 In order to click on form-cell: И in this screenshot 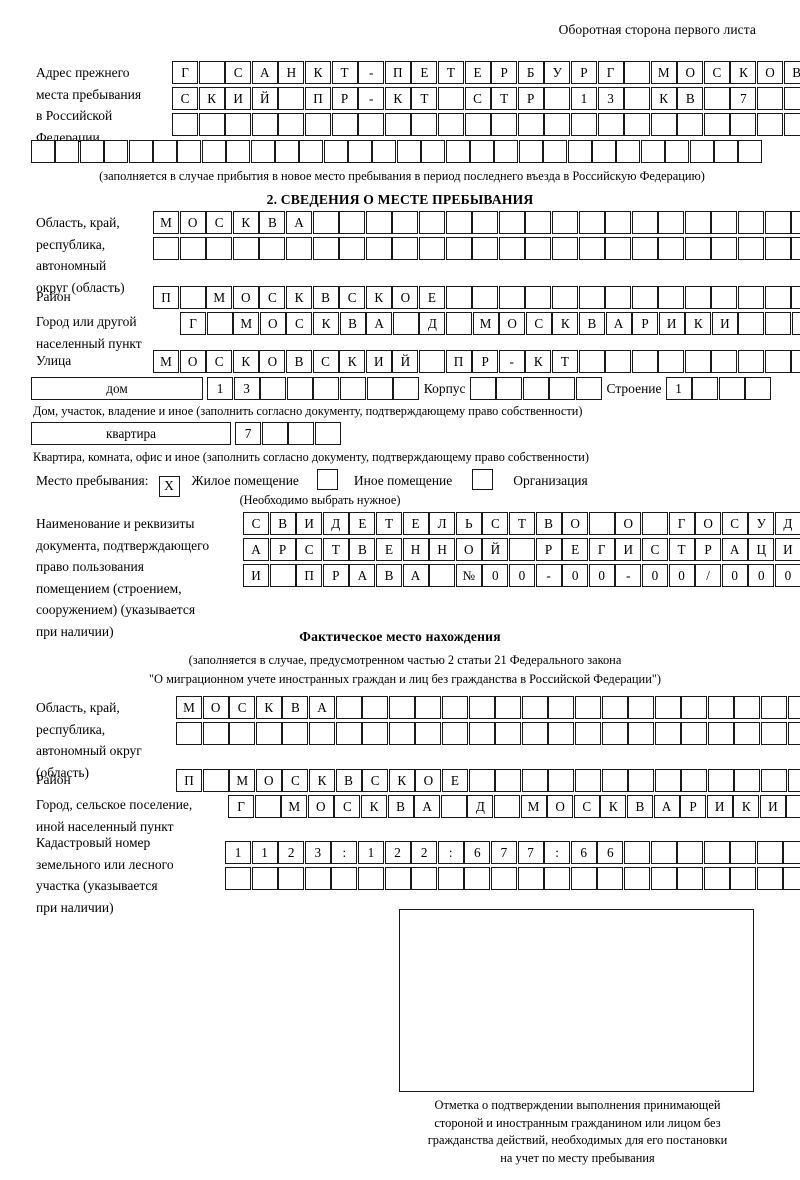, I will do `click(309, 523)`.